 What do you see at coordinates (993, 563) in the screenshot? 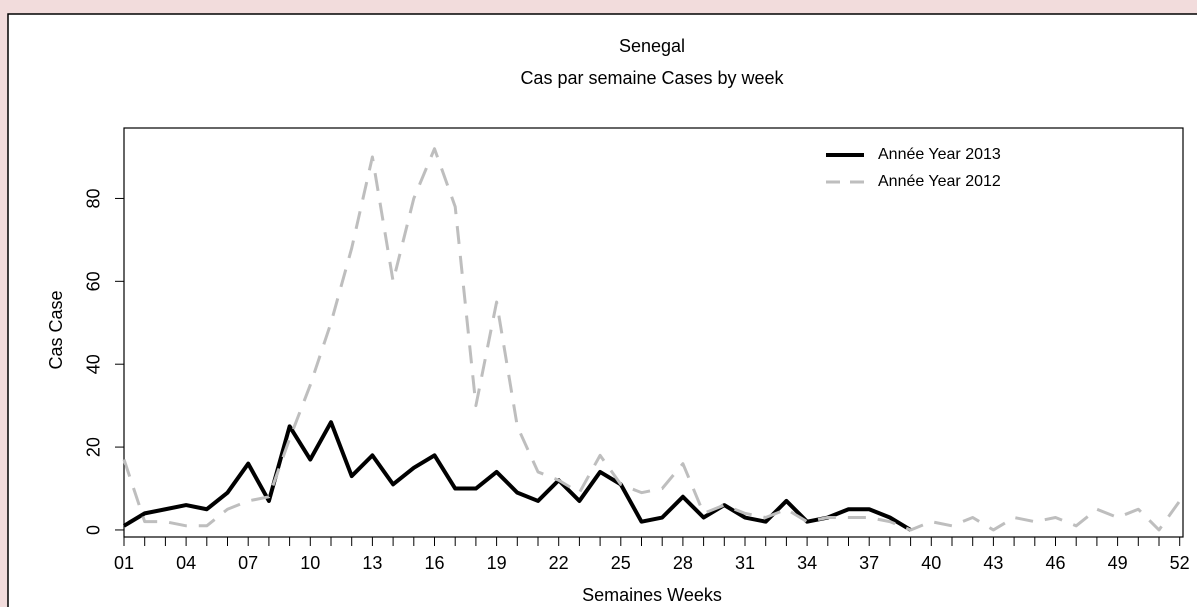
I see `x-tick-label: 43` at bounding box center [993, 563].